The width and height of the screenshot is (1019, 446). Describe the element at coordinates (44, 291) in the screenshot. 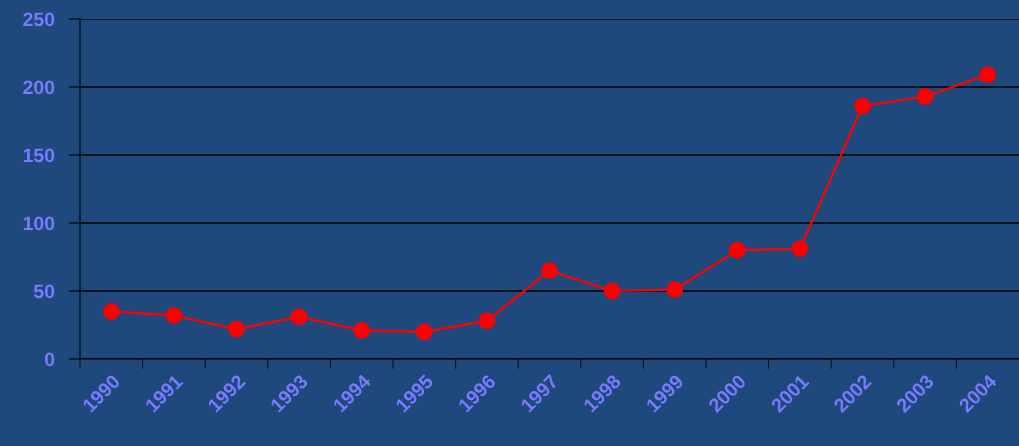

I see `y-tick-label: 50` at that location.